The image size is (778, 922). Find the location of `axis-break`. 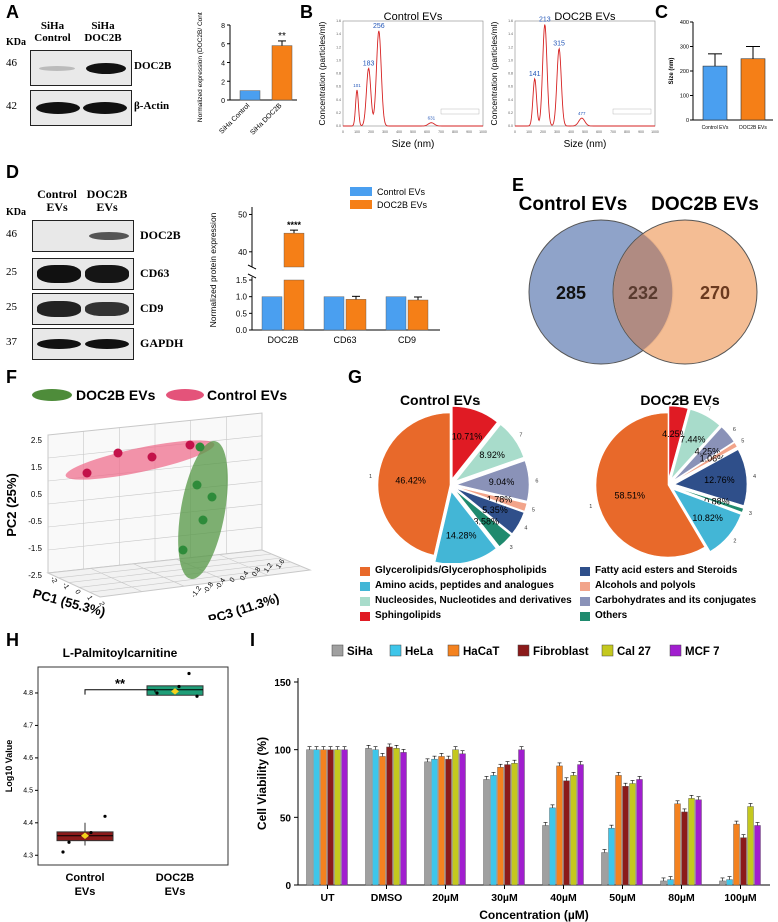

axis-break is located at coordinates (252, 276).